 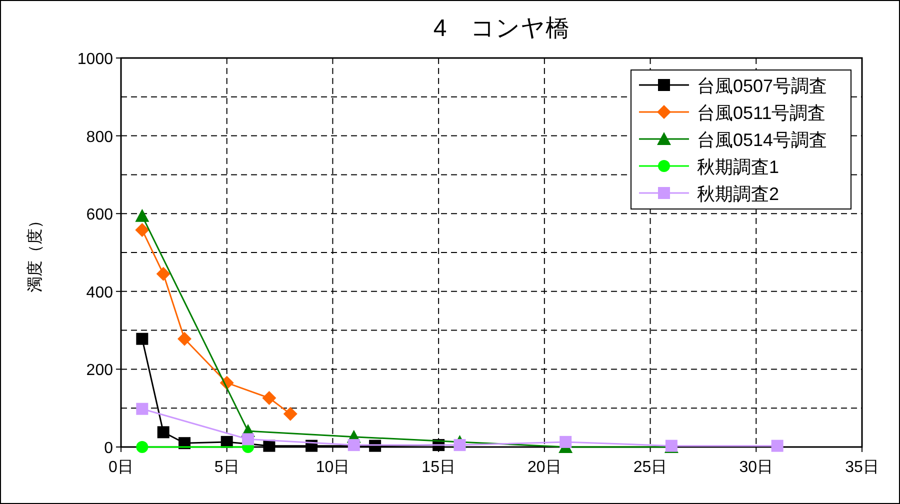 I want to click on legend-label: 台風0511号調査, so click(x=761, y=113).